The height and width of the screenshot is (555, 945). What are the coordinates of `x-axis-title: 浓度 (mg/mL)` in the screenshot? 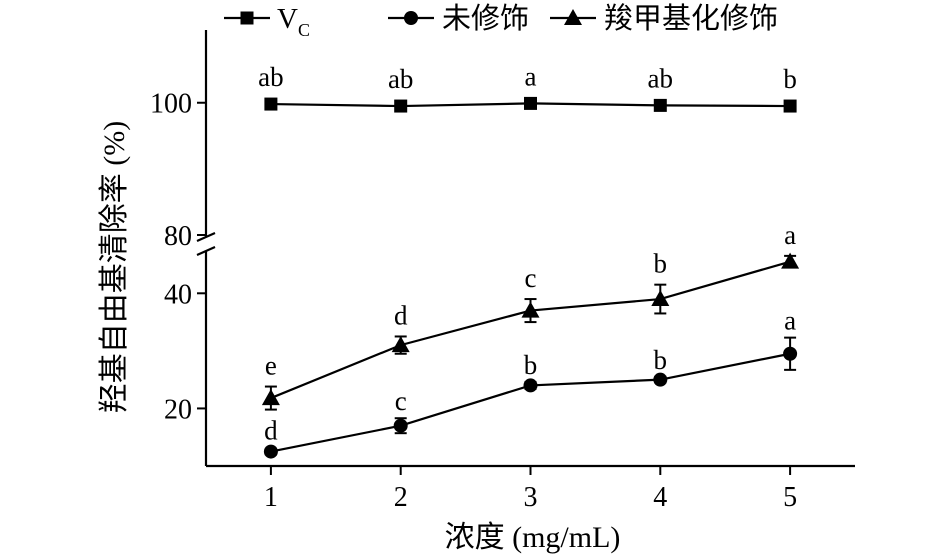 It's located at (533, 537).